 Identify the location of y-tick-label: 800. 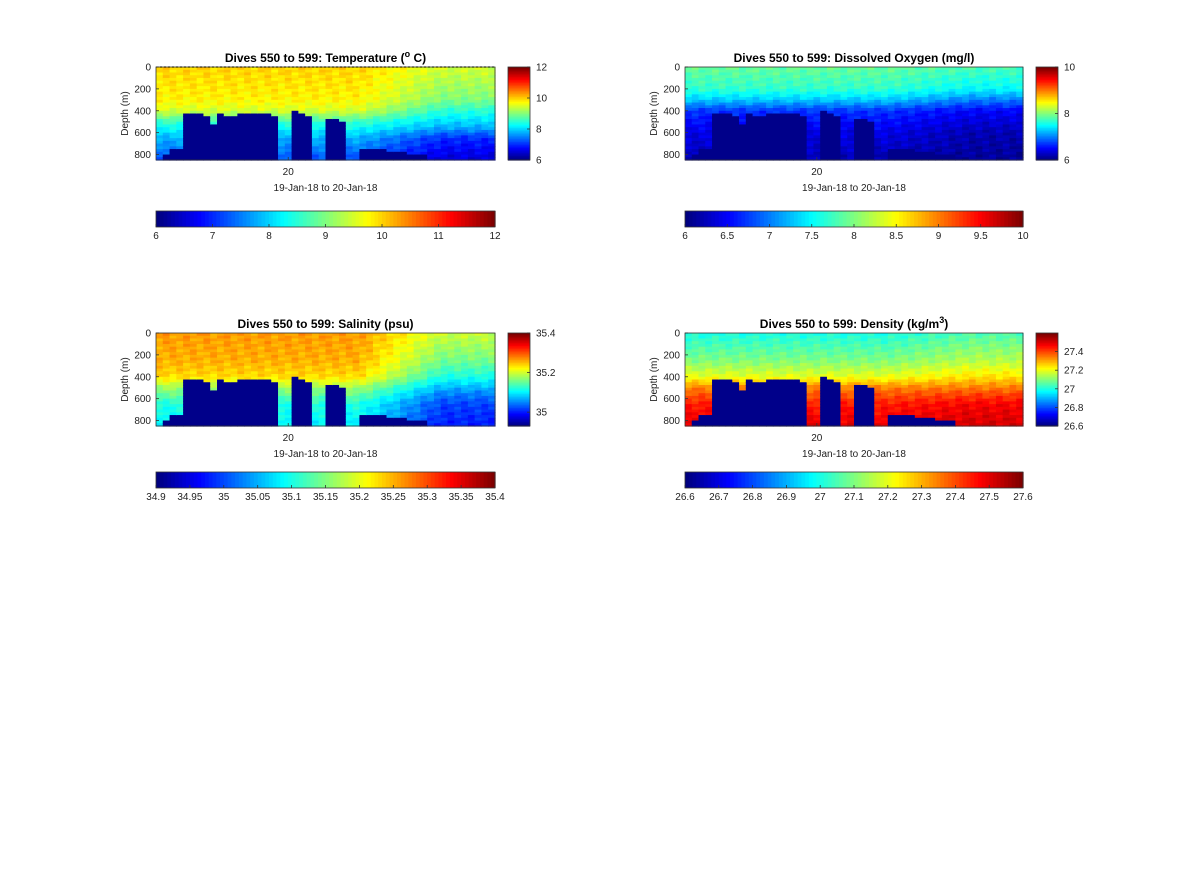
(671, 155).